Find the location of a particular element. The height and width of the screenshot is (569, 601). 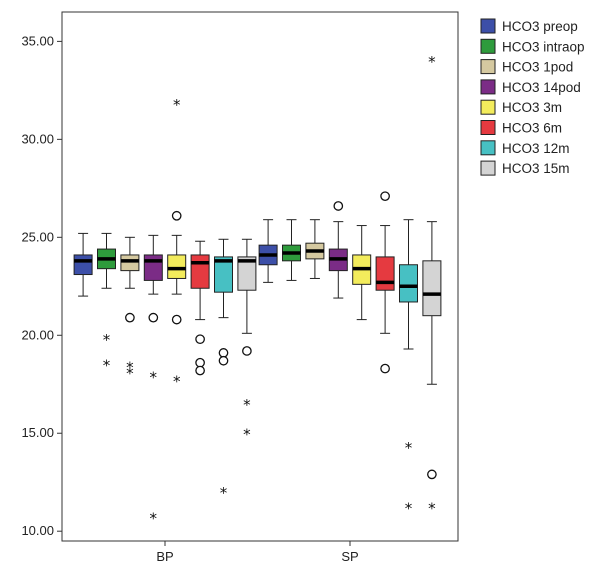

box-hco3-6m-bp is located at coordinates (200, 308).